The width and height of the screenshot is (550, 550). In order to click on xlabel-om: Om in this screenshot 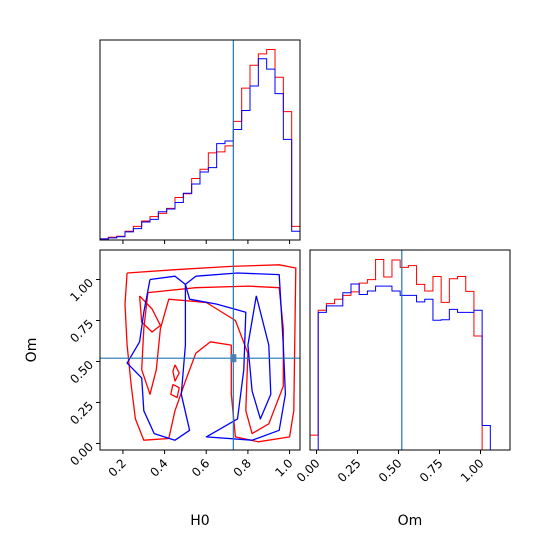, I will do `click(410, 521)`.